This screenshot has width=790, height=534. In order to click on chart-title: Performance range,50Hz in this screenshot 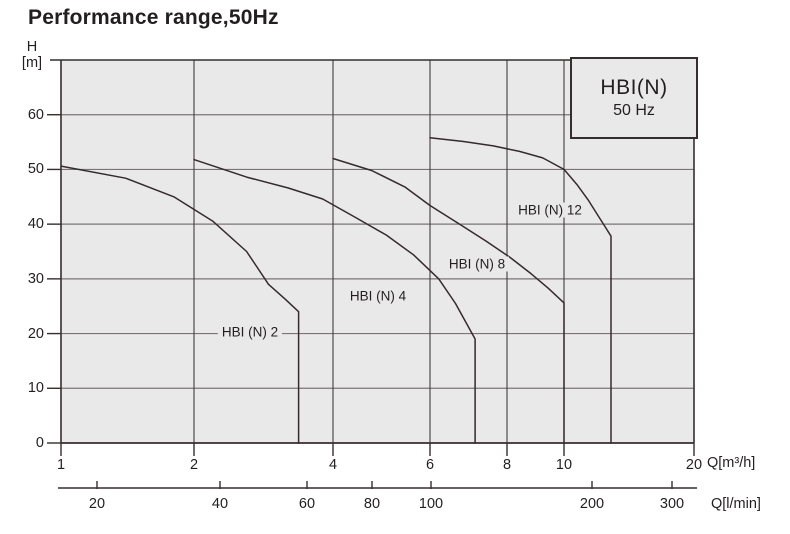, I will do `click(153, 17)`.